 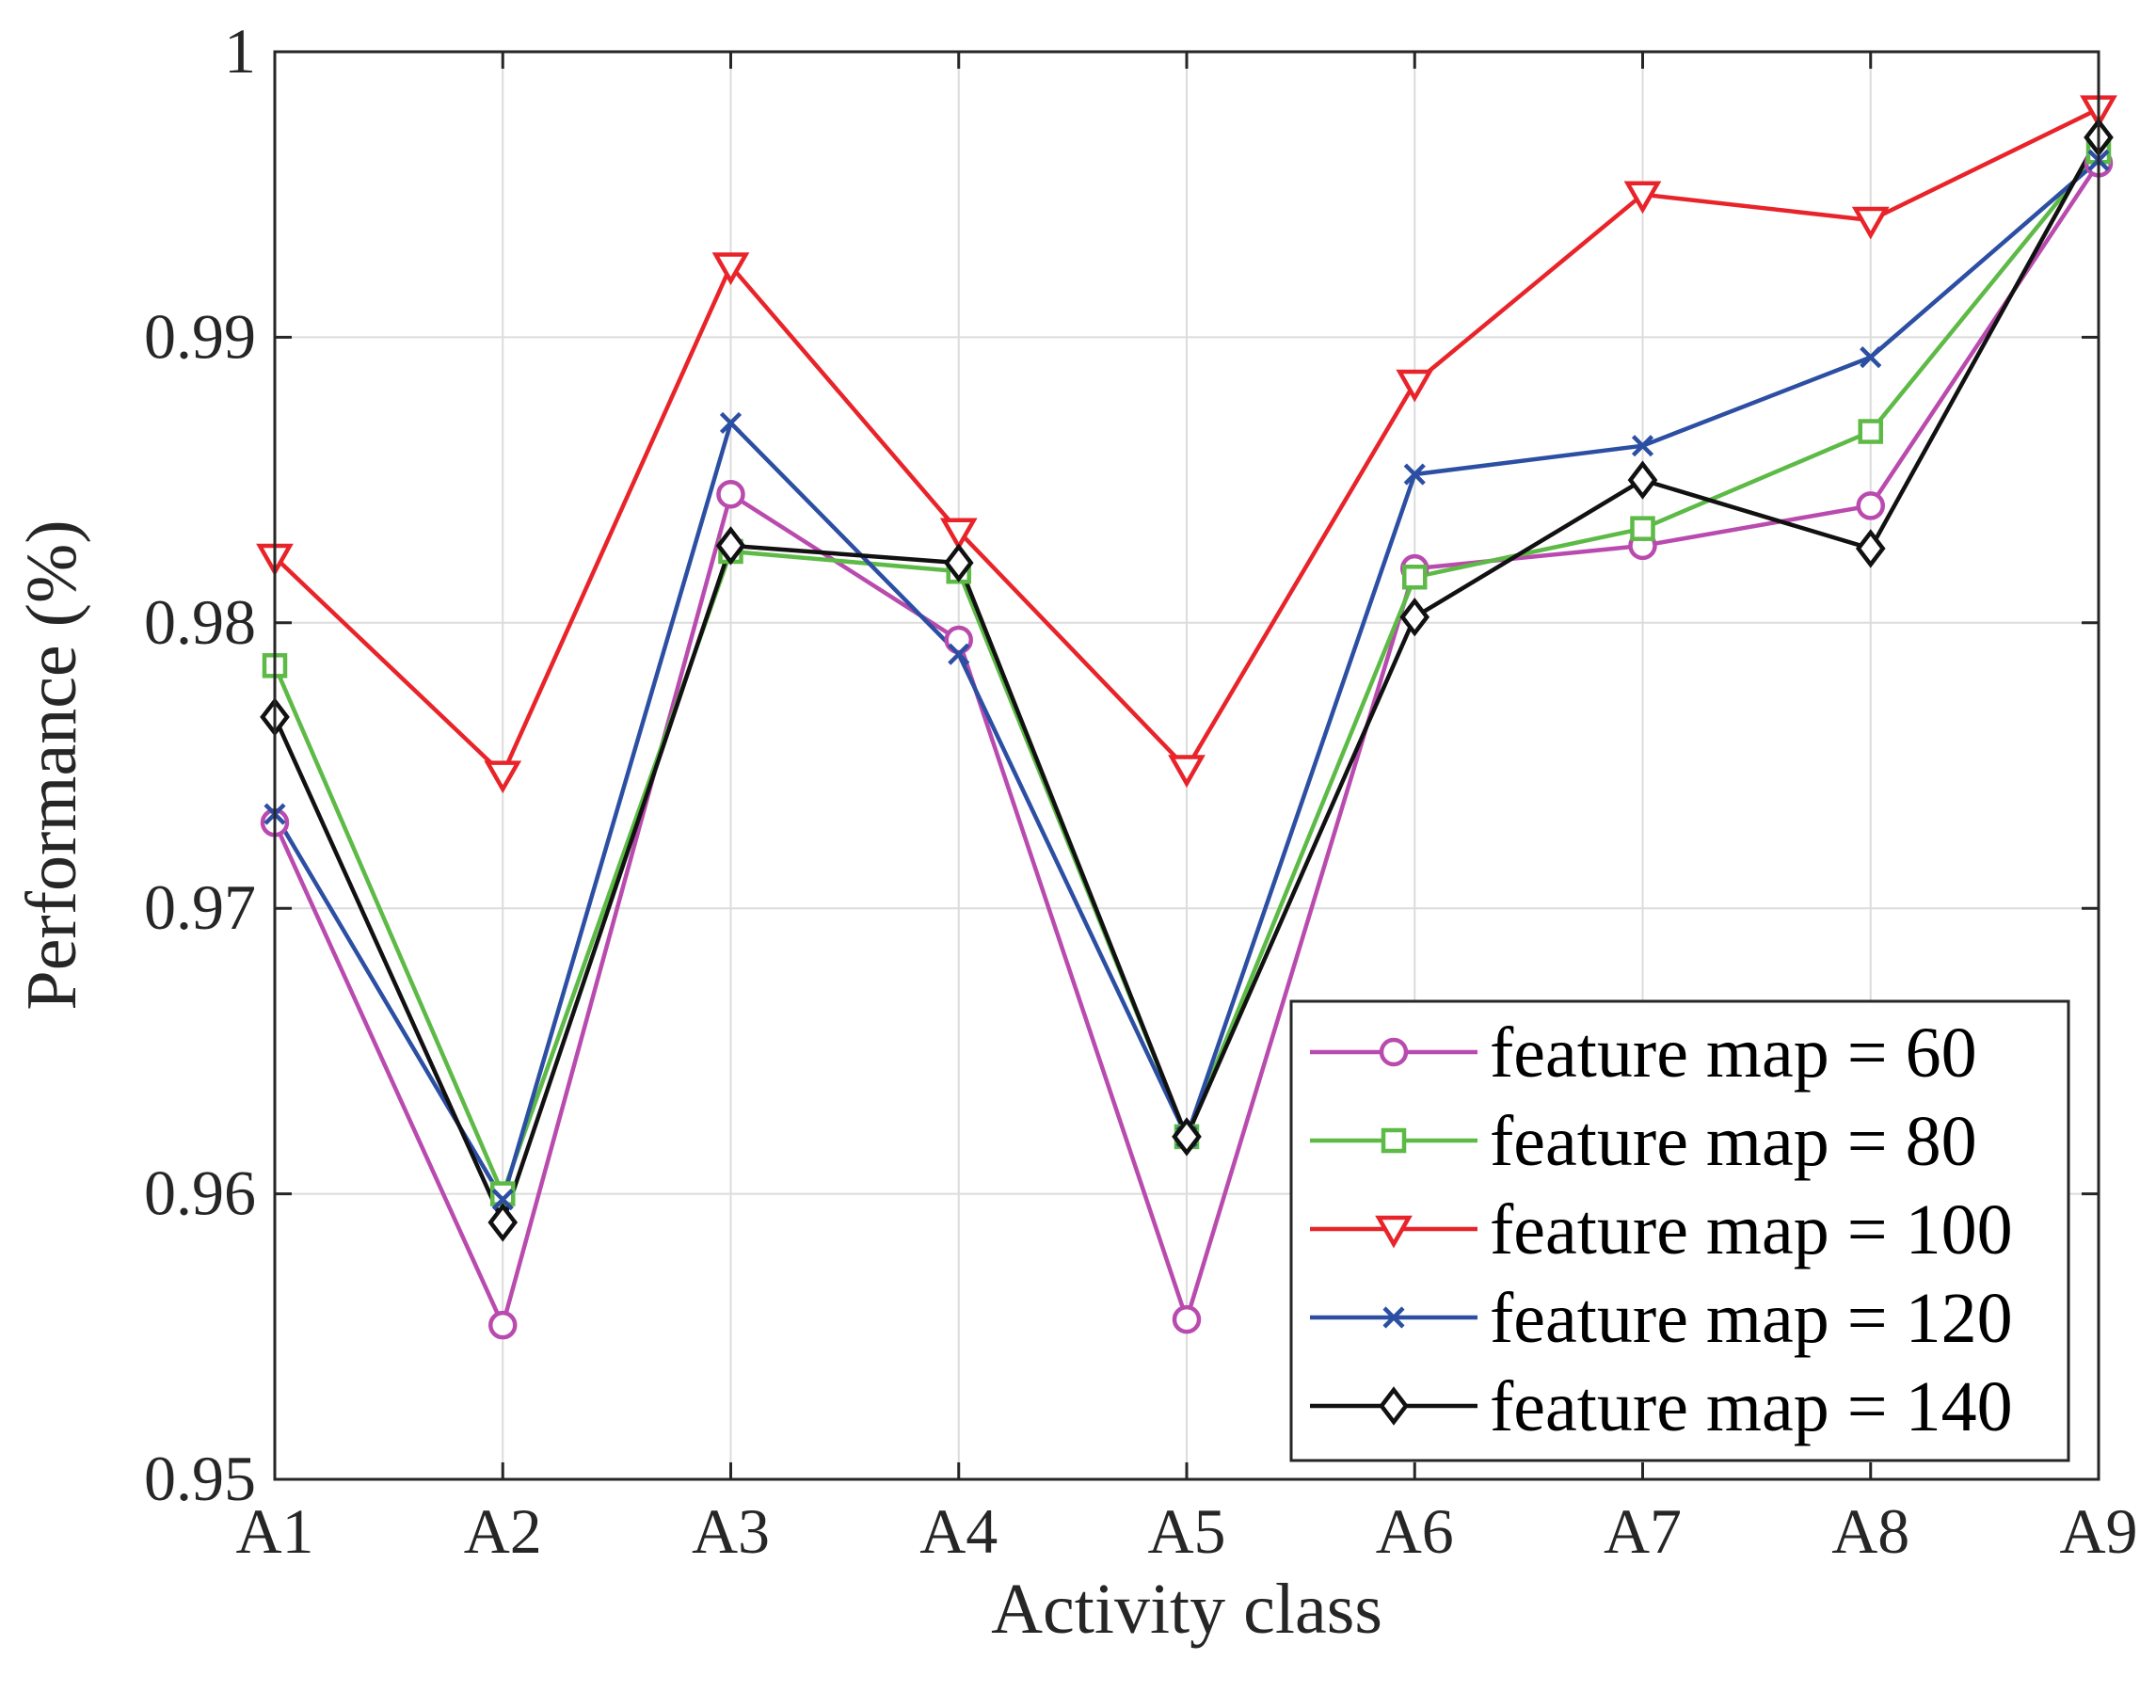 I want to click on data-point-4-A6, so click(x=1414, y=474).